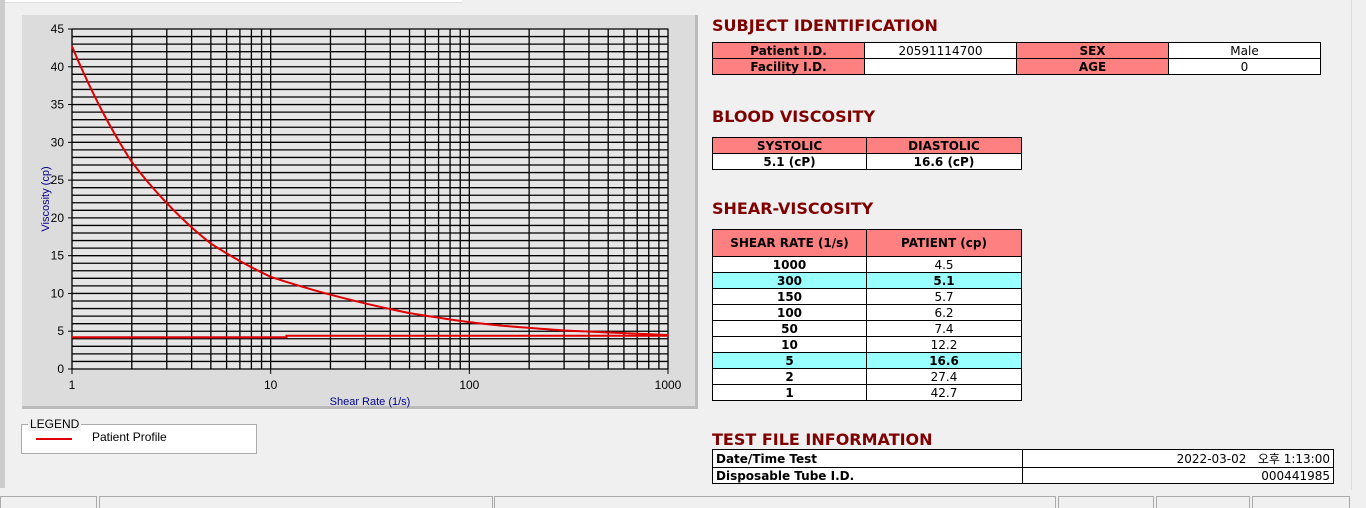  What do you see at coordinates (58, 256) in the screenshot?
I see `y-tick-label: 15` at bounding box center [58, 256].